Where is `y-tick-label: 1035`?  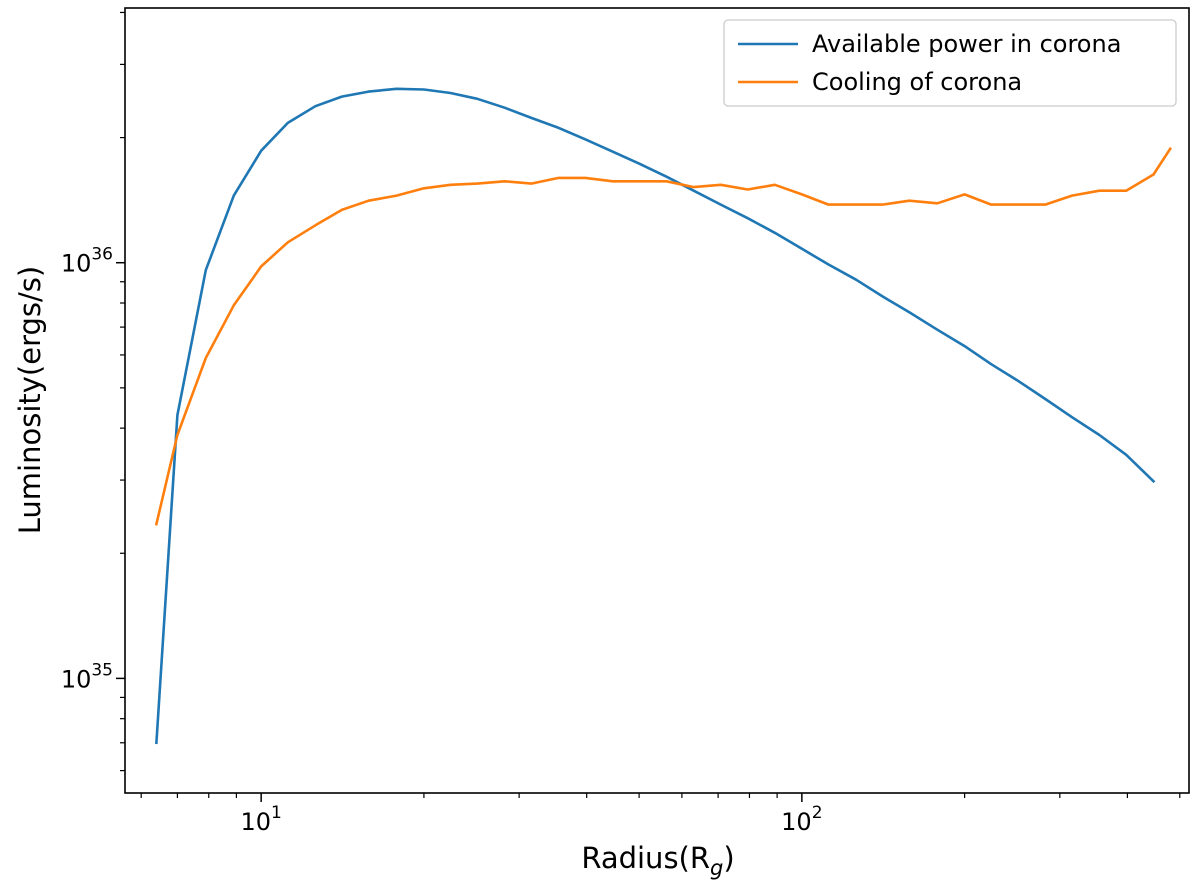
y-tick-label: 1035 is located at coordinates (87, 676).